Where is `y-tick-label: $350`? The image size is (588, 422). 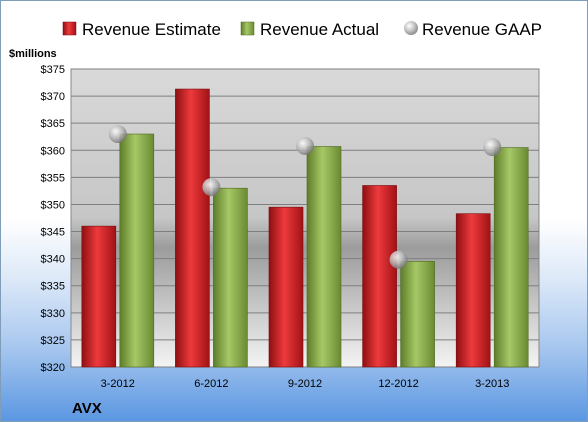
y-tick-label: $350 is located at coordinates (53, 205).